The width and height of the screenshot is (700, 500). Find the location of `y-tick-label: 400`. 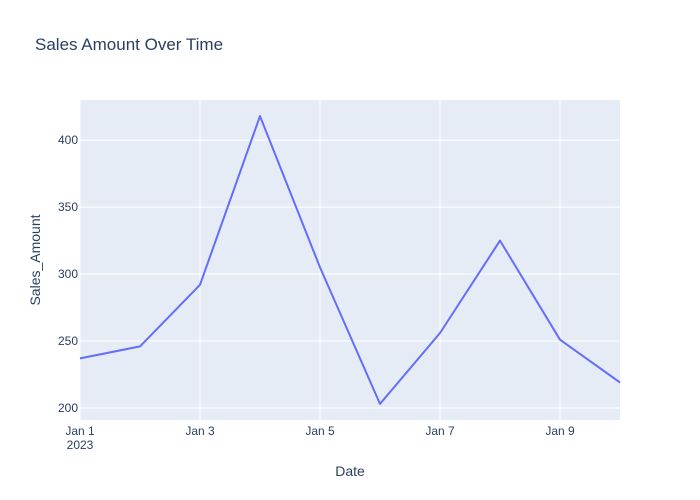

y-tick-label: 400 is located at coordinates (68, 140).